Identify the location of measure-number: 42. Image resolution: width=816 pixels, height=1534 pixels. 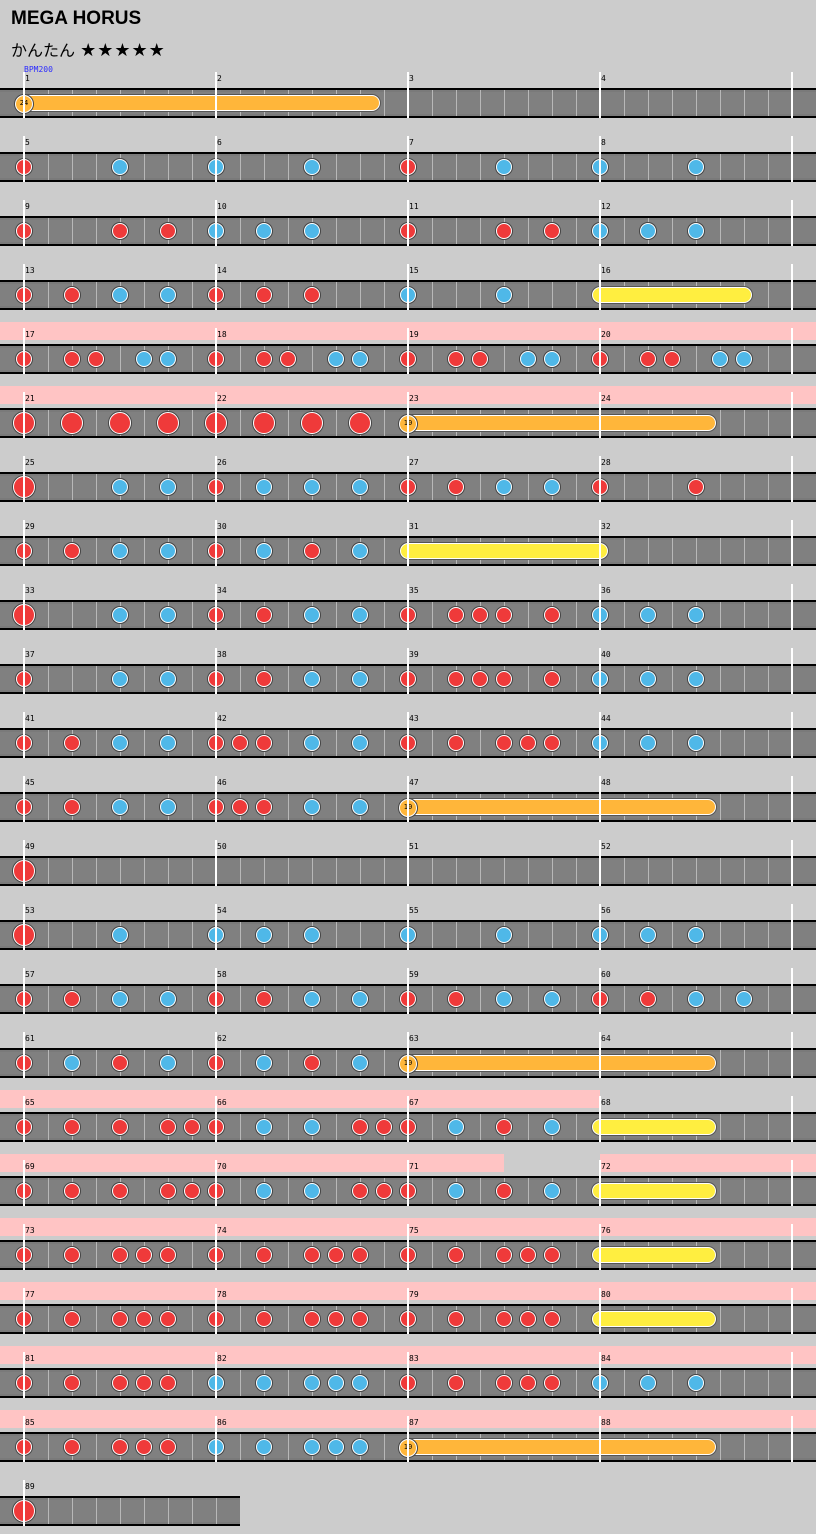
(222, 718).